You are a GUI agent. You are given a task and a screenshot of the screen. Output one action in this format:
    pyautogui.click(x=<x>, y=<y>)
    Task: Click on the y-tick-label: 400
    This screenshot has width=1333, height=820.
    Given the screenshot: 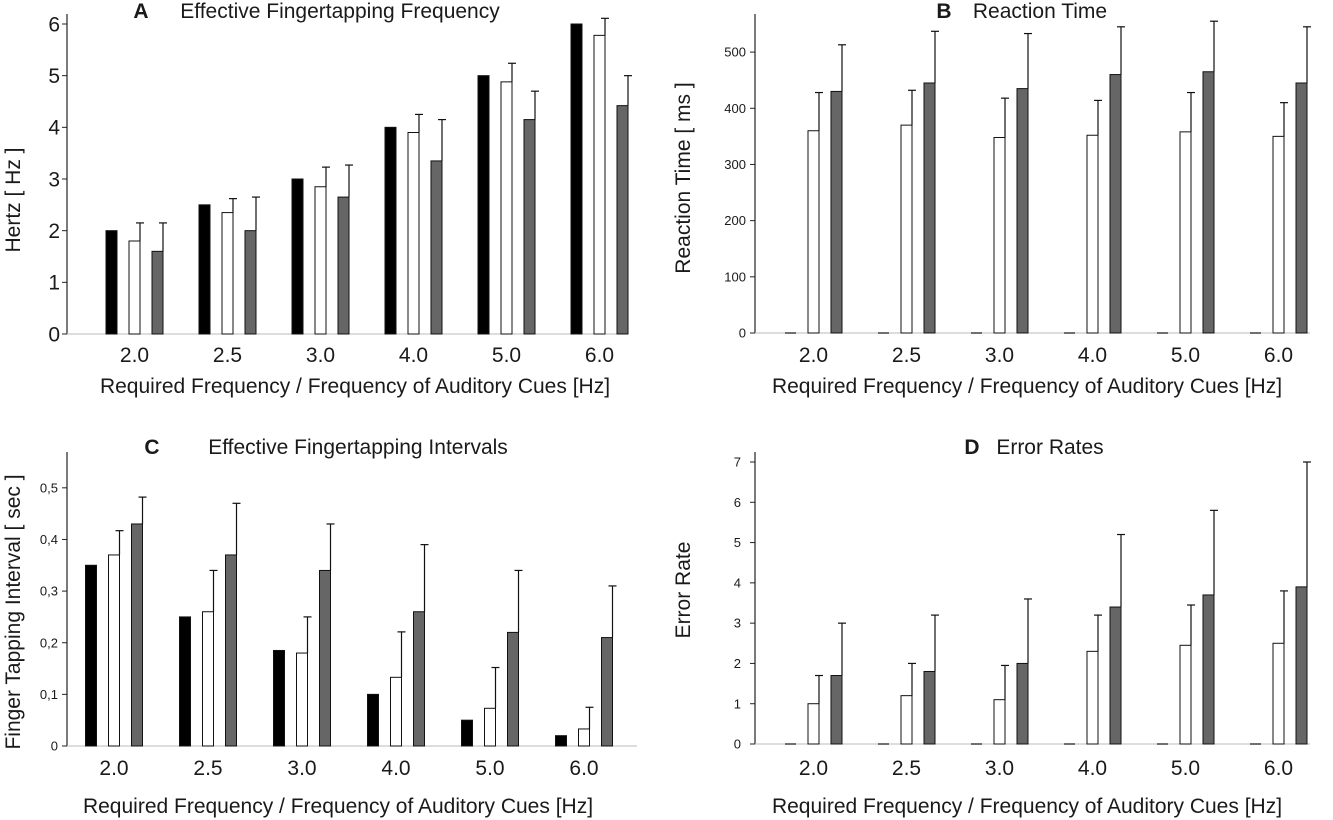 What is the action you would take?
    pyautogui.click(x=735, y=108)
    